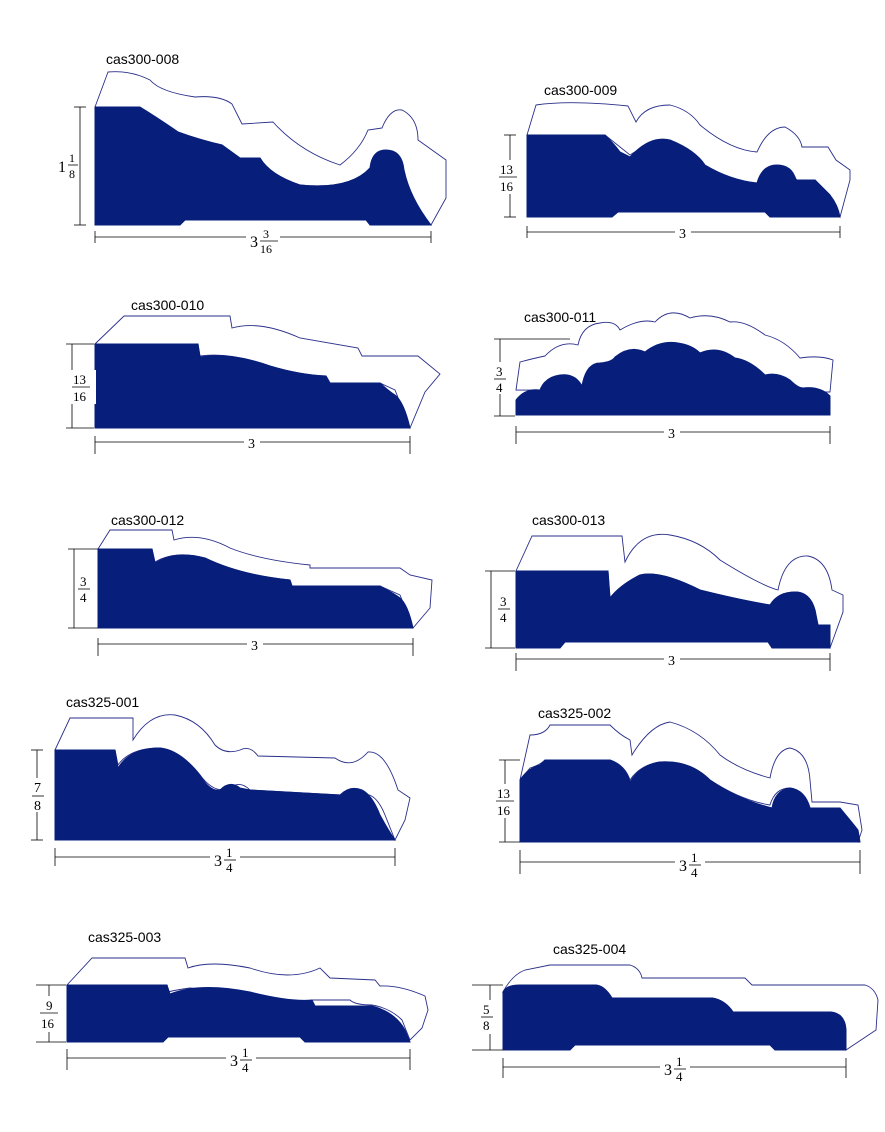 The image size is (885, 1132). I want to click on height-numerator: 5, so click(486, 1009).